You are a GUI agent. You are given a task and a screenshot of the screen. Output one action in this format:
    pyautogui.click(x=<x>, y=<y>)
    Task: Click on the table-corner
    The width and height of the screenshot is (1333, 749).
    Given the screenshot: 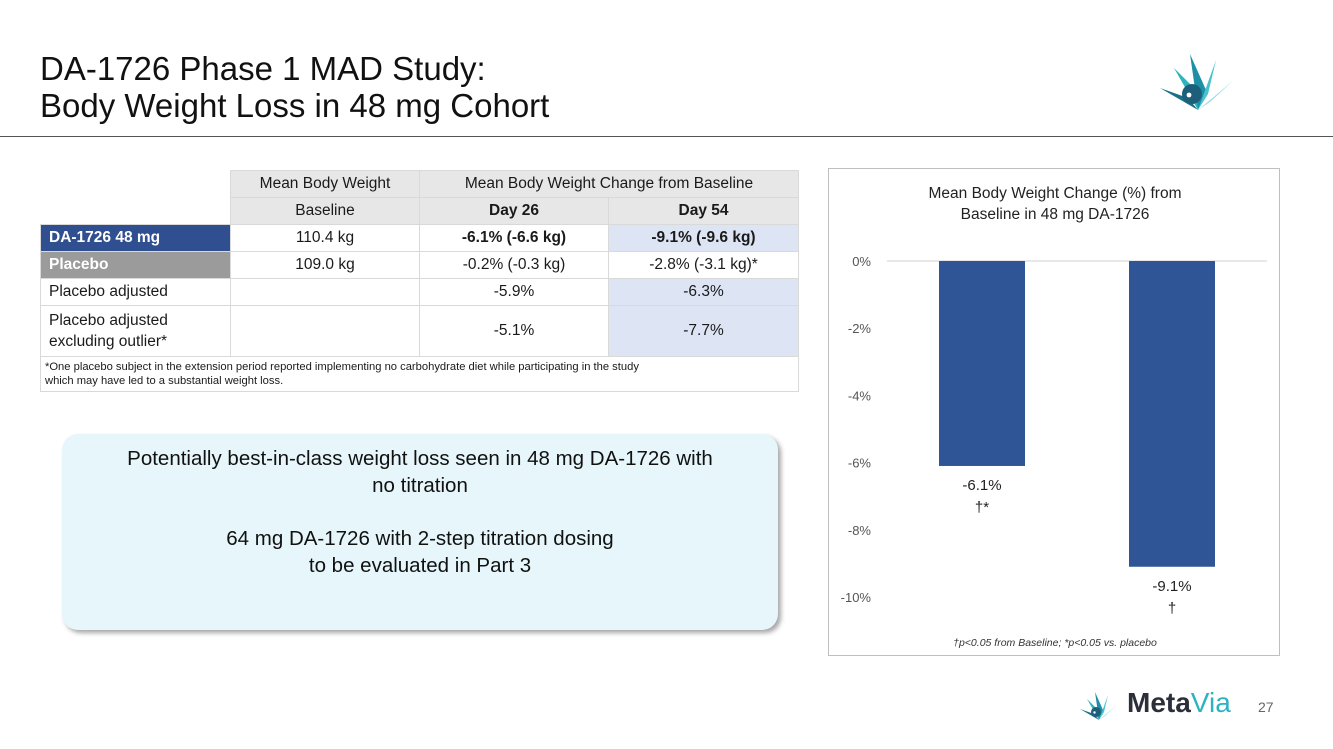 What is the action you would take?
    pyautogui.click(x=135, y=184)
    